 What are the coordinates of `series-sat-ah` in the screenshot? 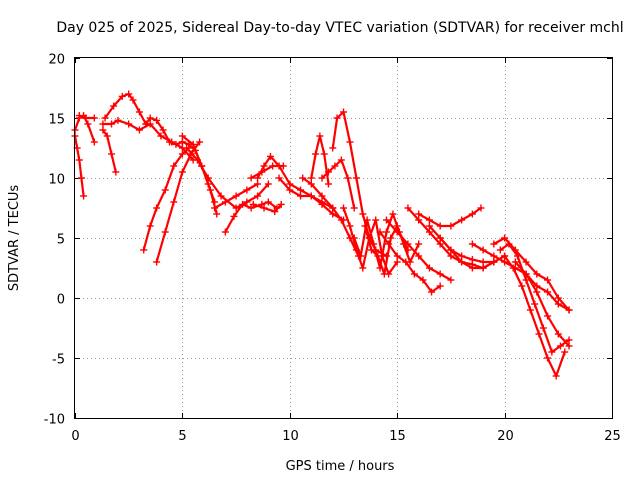 It's located at (534, 298).